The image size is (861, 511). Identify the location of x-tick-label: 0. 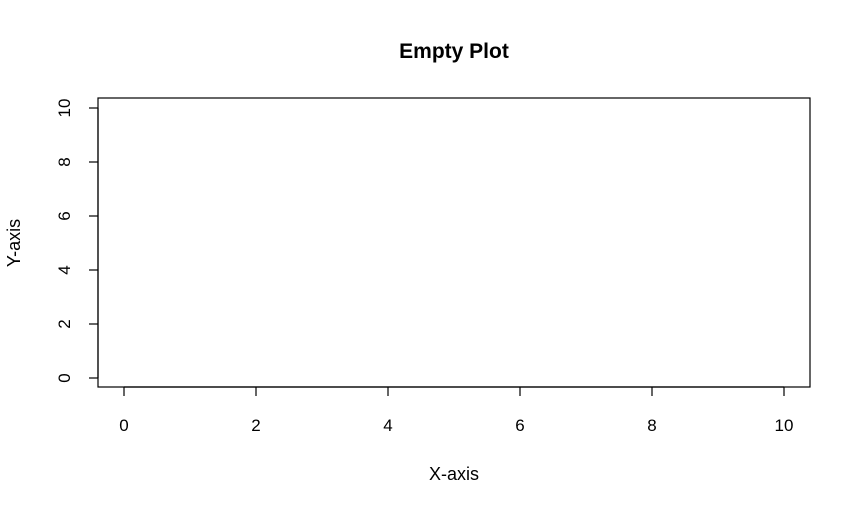
(123, 425).